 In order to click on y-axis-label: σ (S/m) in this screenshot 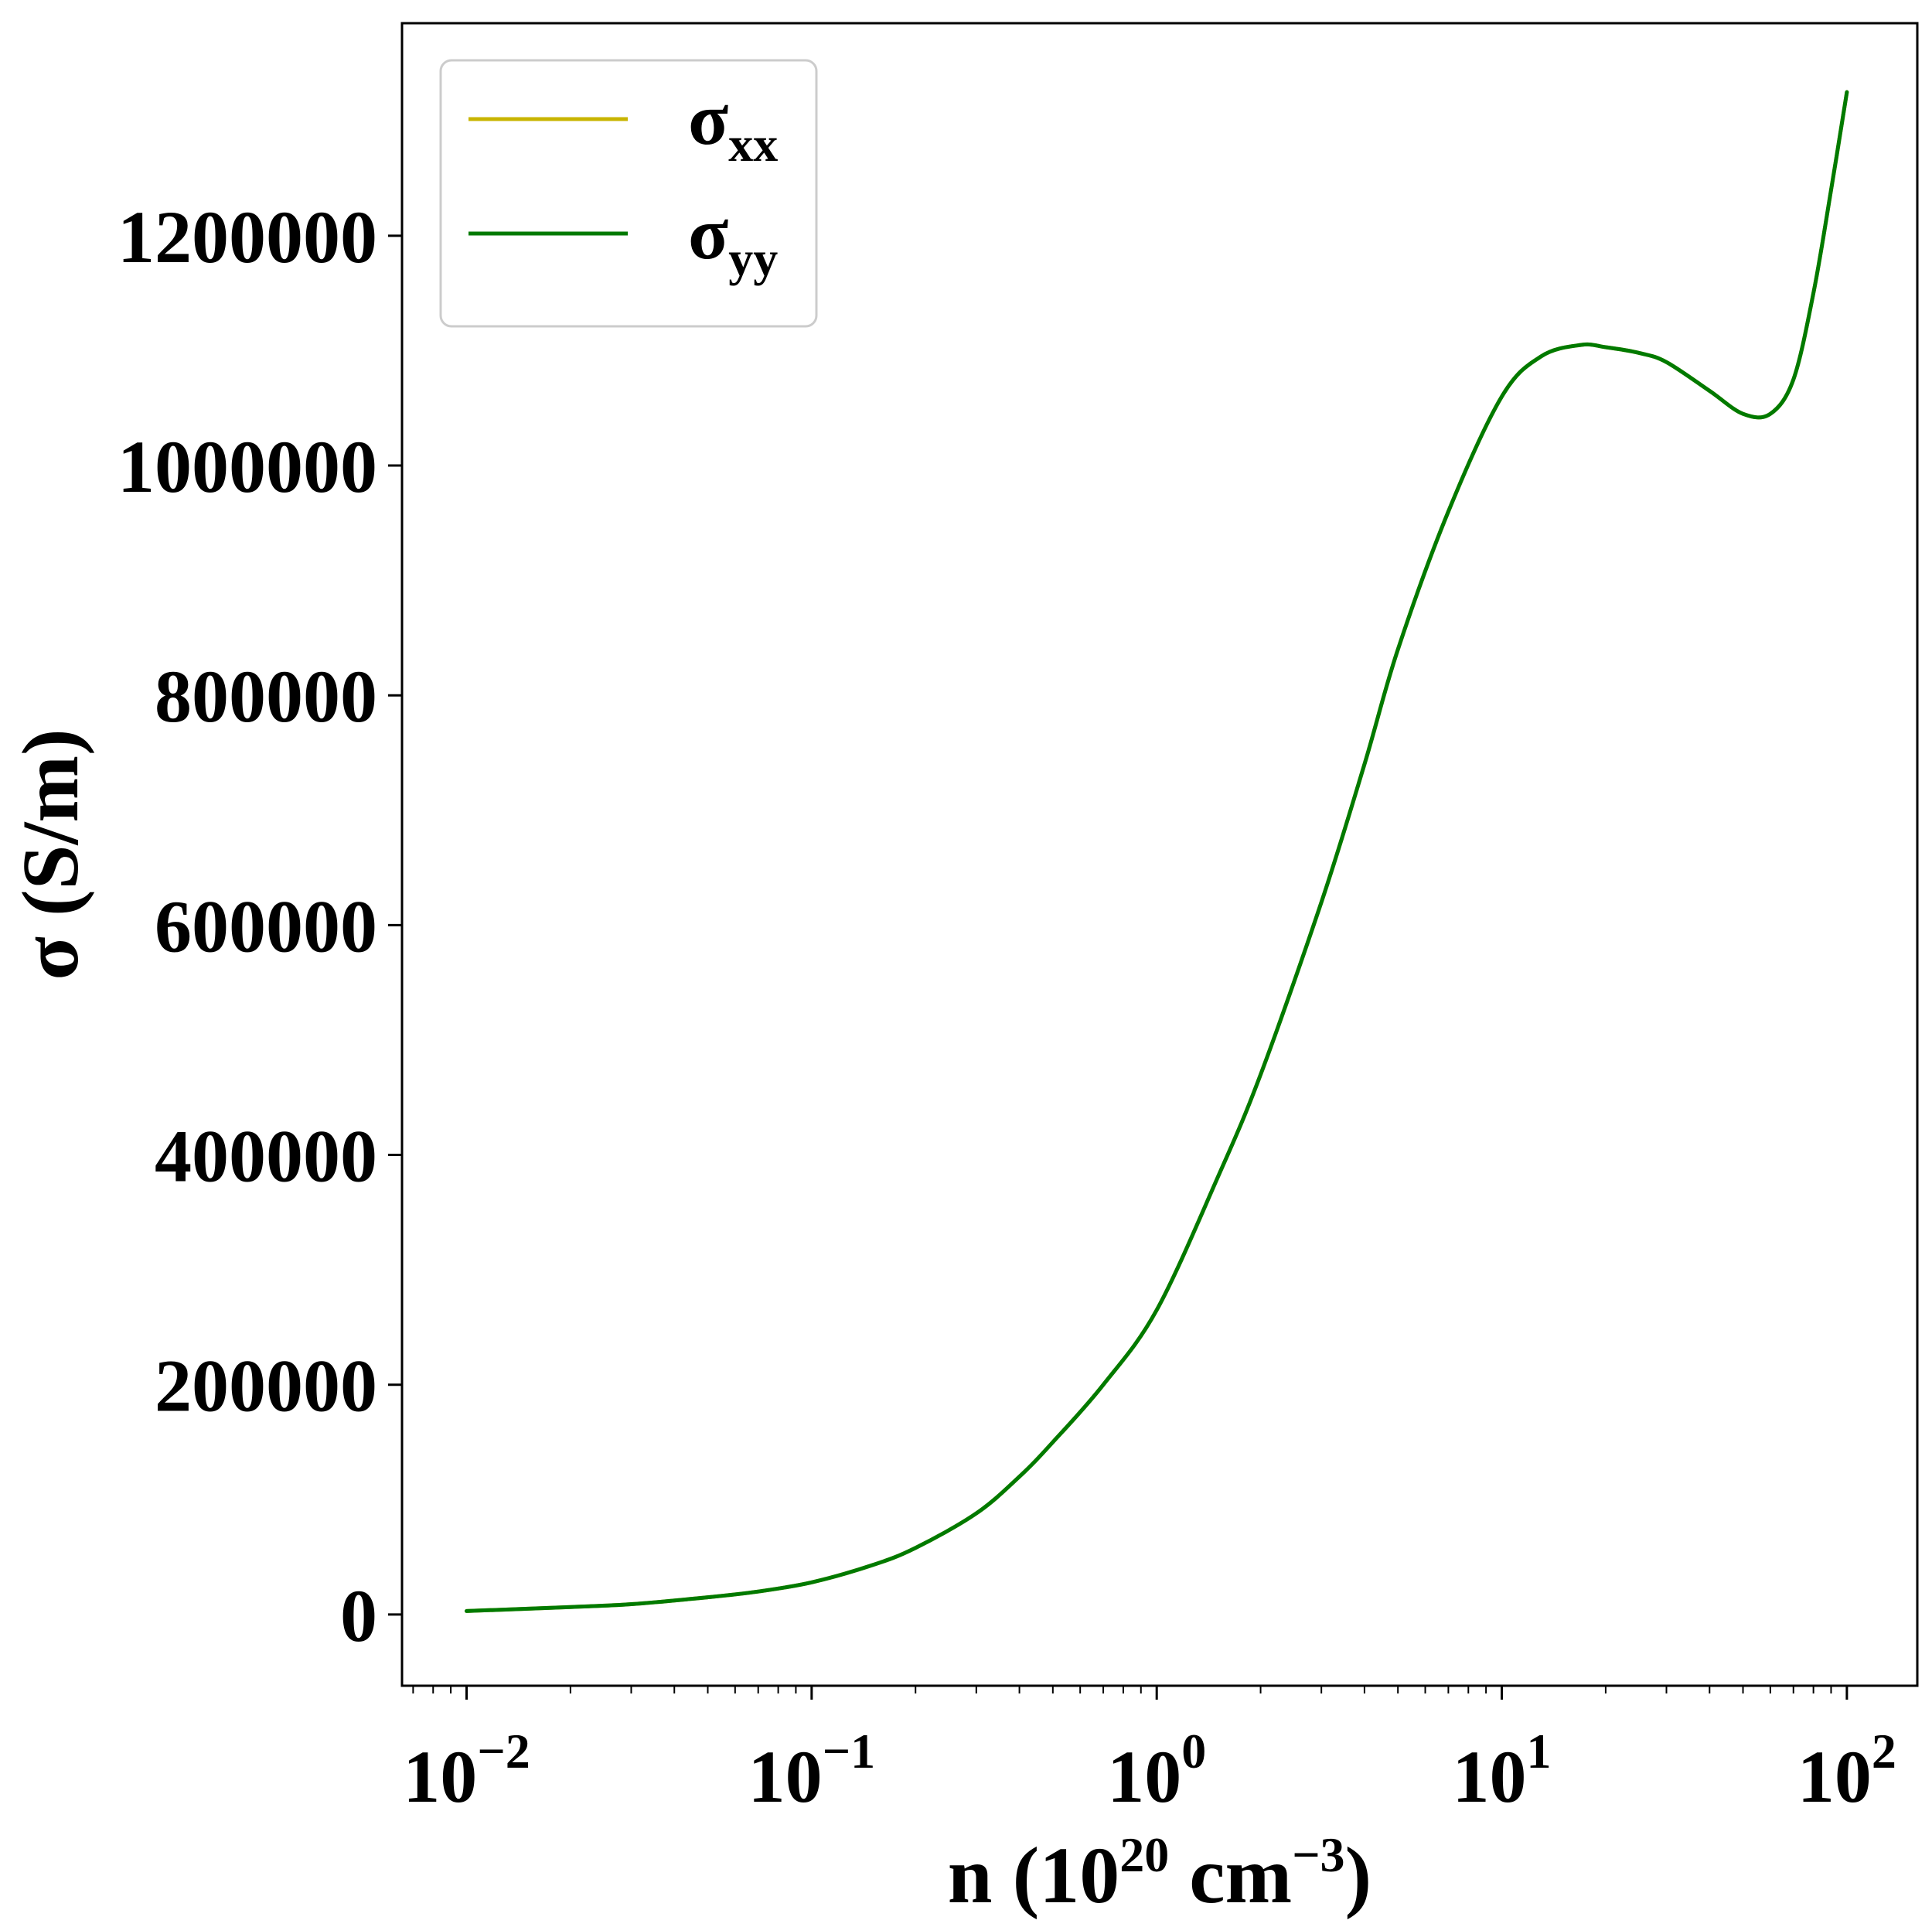, I will do `click(51, 854)`.